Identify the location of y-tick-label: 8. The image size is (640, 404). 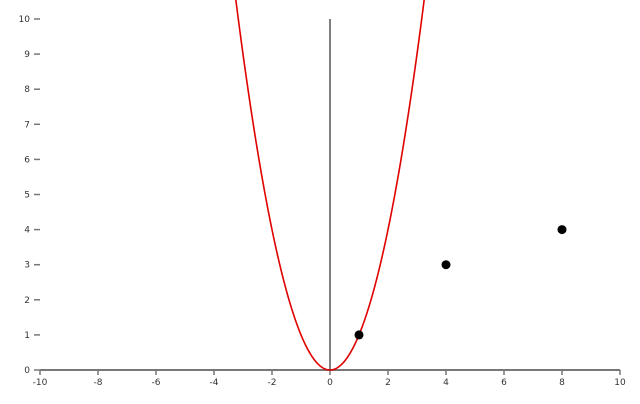
(27, 90).